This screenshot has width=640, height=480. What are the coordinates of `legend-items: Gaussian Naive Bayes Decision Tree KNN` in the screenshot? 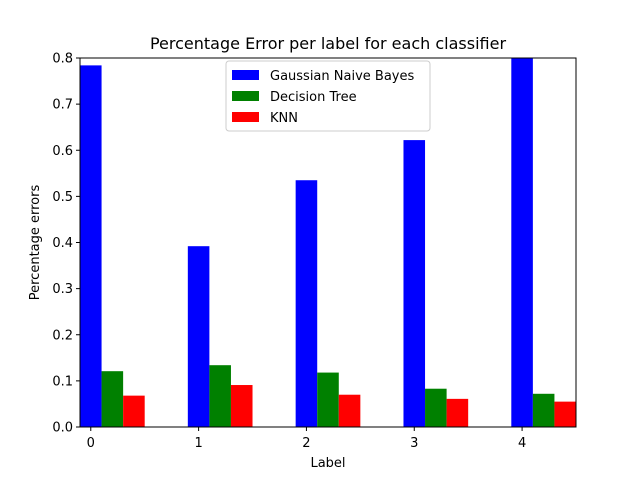 It's located at (323, 97).